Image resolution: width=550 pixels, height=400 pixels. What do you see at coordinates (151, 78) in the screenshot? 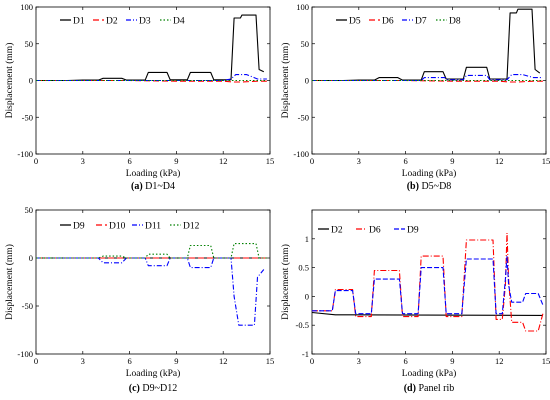
I see `series-line-d3` at bounding box center [151, 78].